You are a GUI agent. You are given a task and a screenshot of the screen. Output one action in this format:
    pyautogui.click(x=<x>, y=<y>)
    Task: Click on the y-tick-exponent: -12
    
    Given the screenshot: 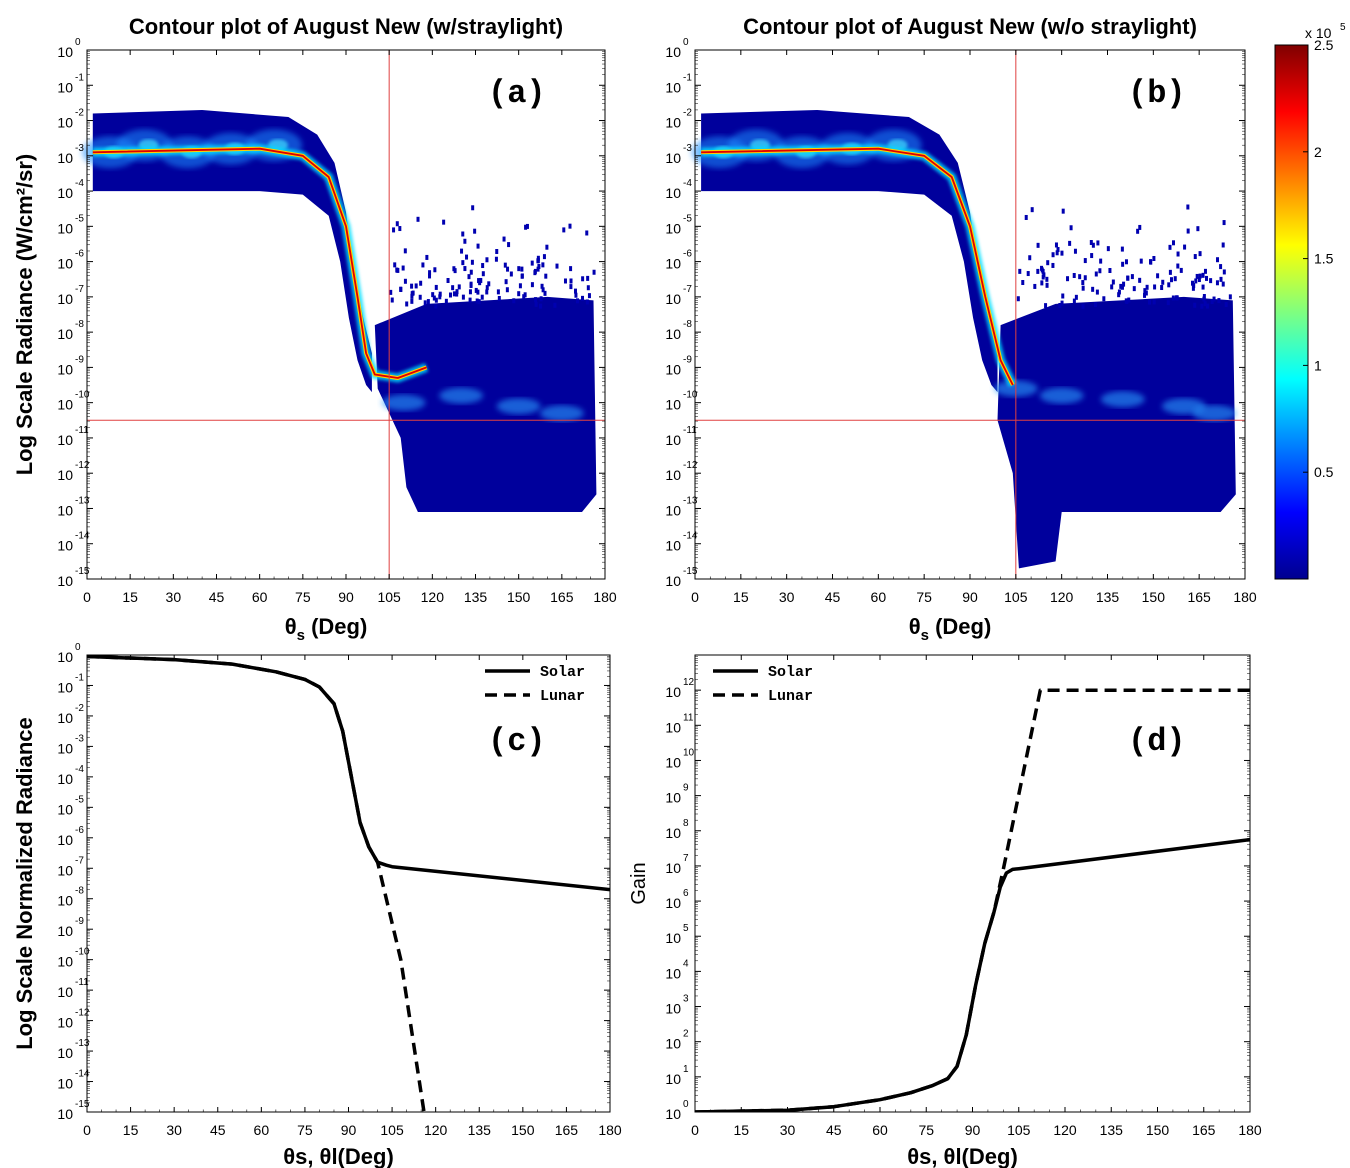 What is the action you would take?
    pyautogui.click(x=82, y=1013)
    